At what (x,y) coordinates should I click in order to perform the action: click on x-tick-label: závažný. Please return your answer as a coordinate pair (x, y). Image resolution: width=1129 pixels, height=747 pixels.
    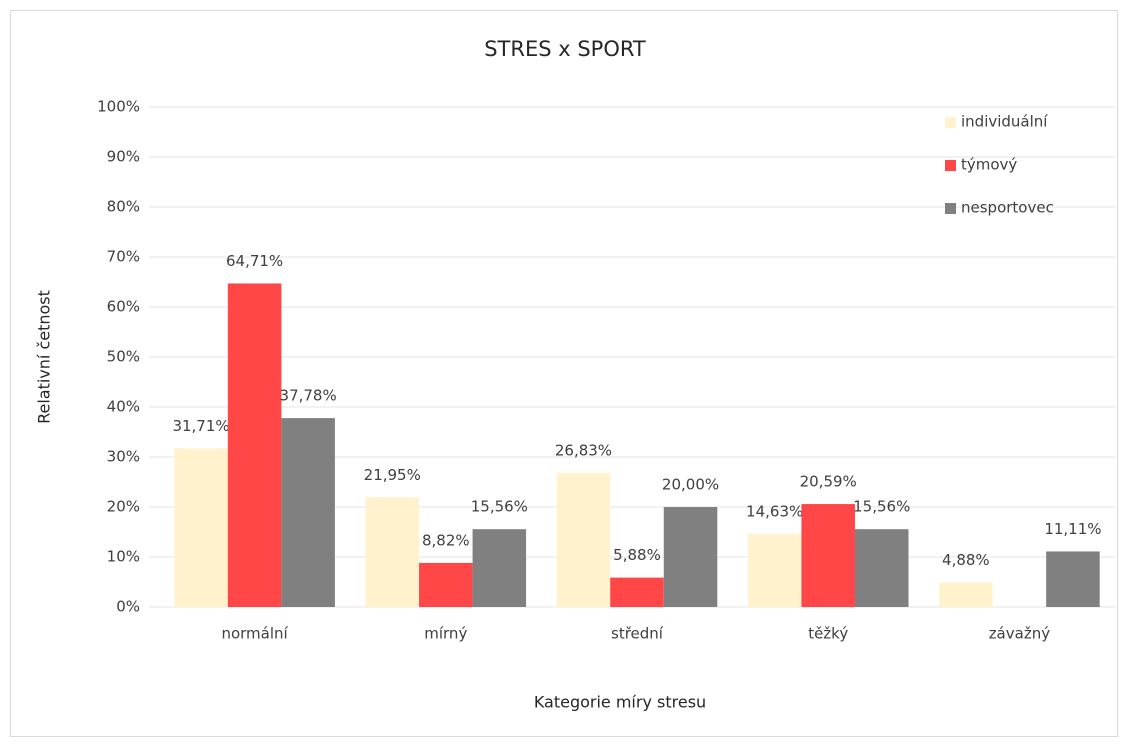
    Looking at the image, I should click on (1020, 634).